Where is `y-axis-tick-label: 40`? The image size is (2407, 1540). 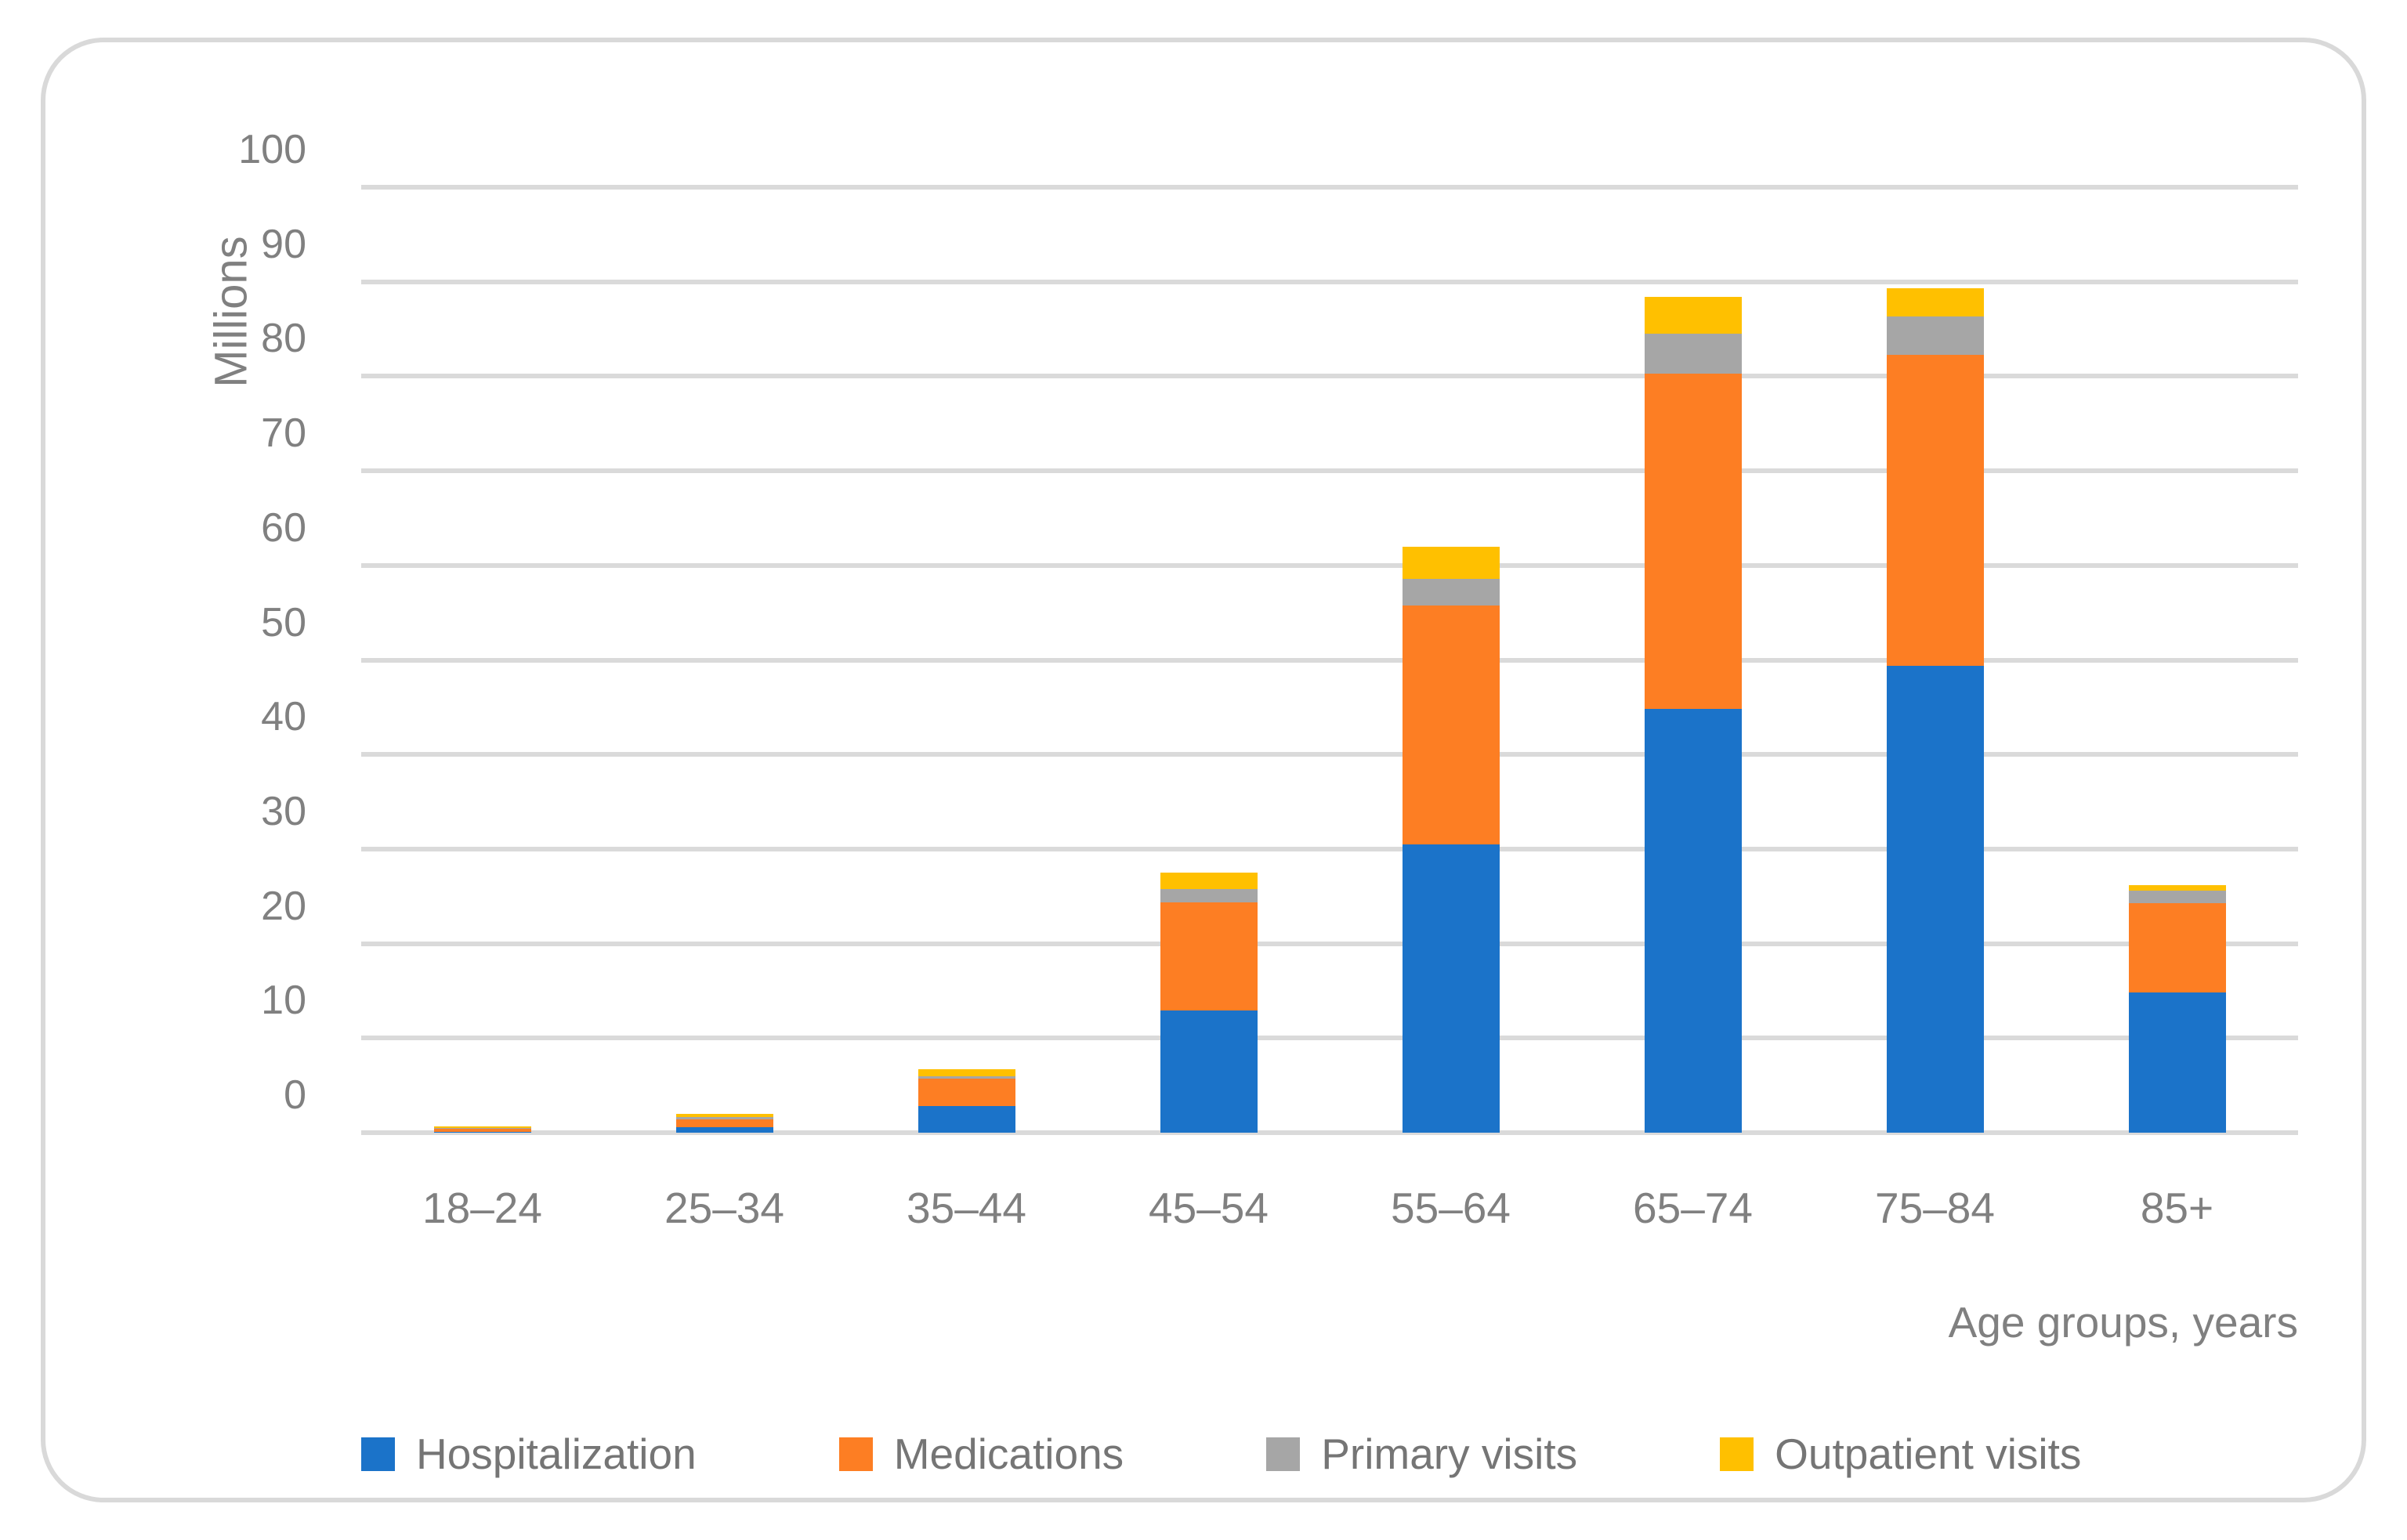 y-axis-tick-label: 40 is located at coordinates (283, 717).